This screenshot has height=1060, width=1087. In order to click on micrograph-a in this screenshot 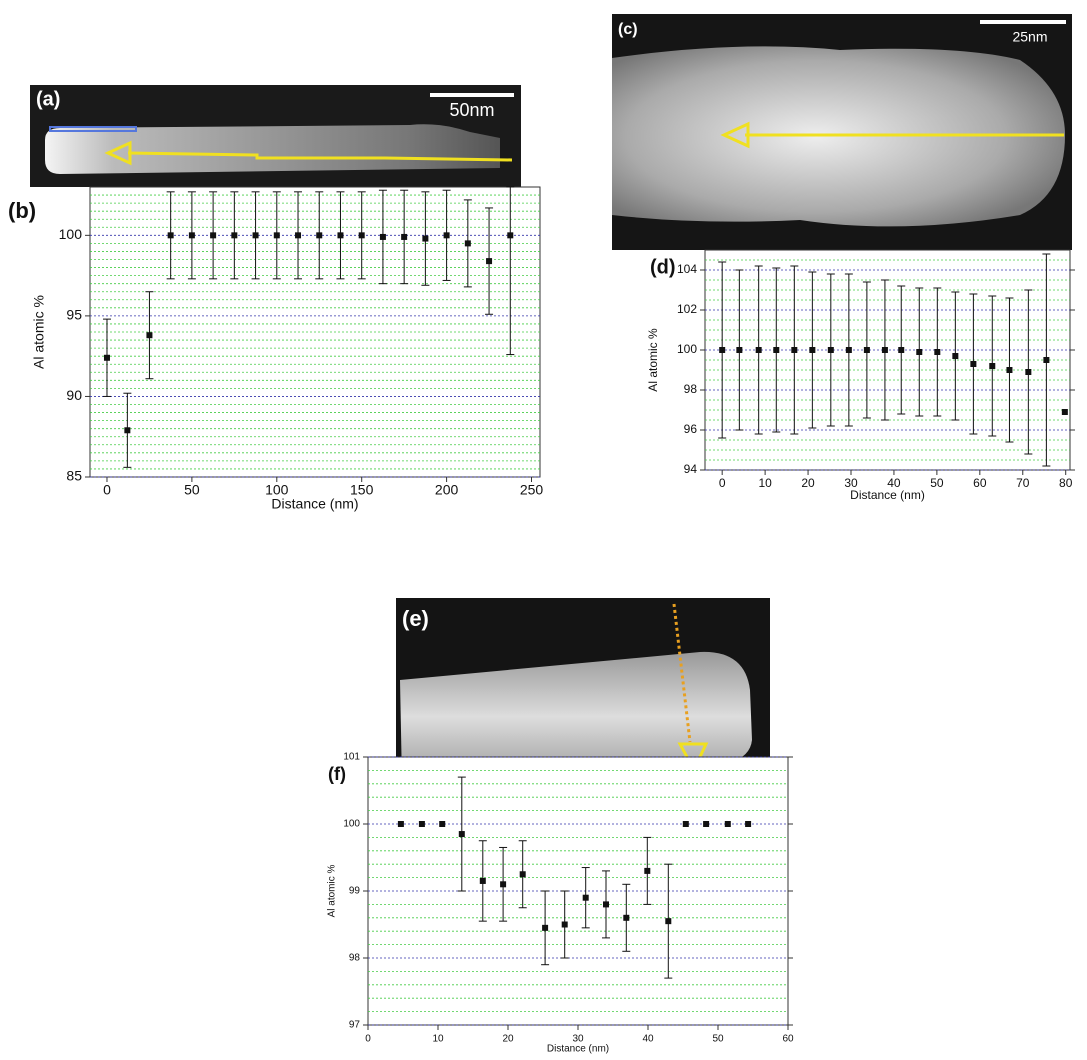, I will do `click(275, 136)`.